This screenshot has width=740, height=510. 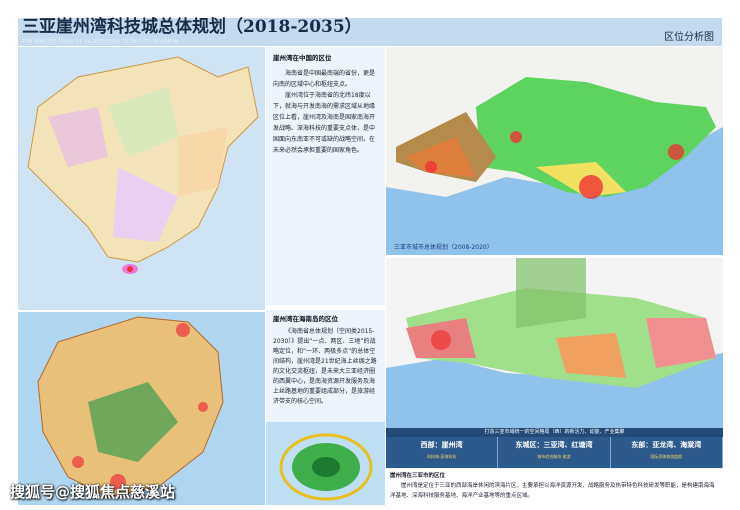 I want to click on hainan-location-heading: 崖州湾在海南岛的区位, so click(x=305, y=319).